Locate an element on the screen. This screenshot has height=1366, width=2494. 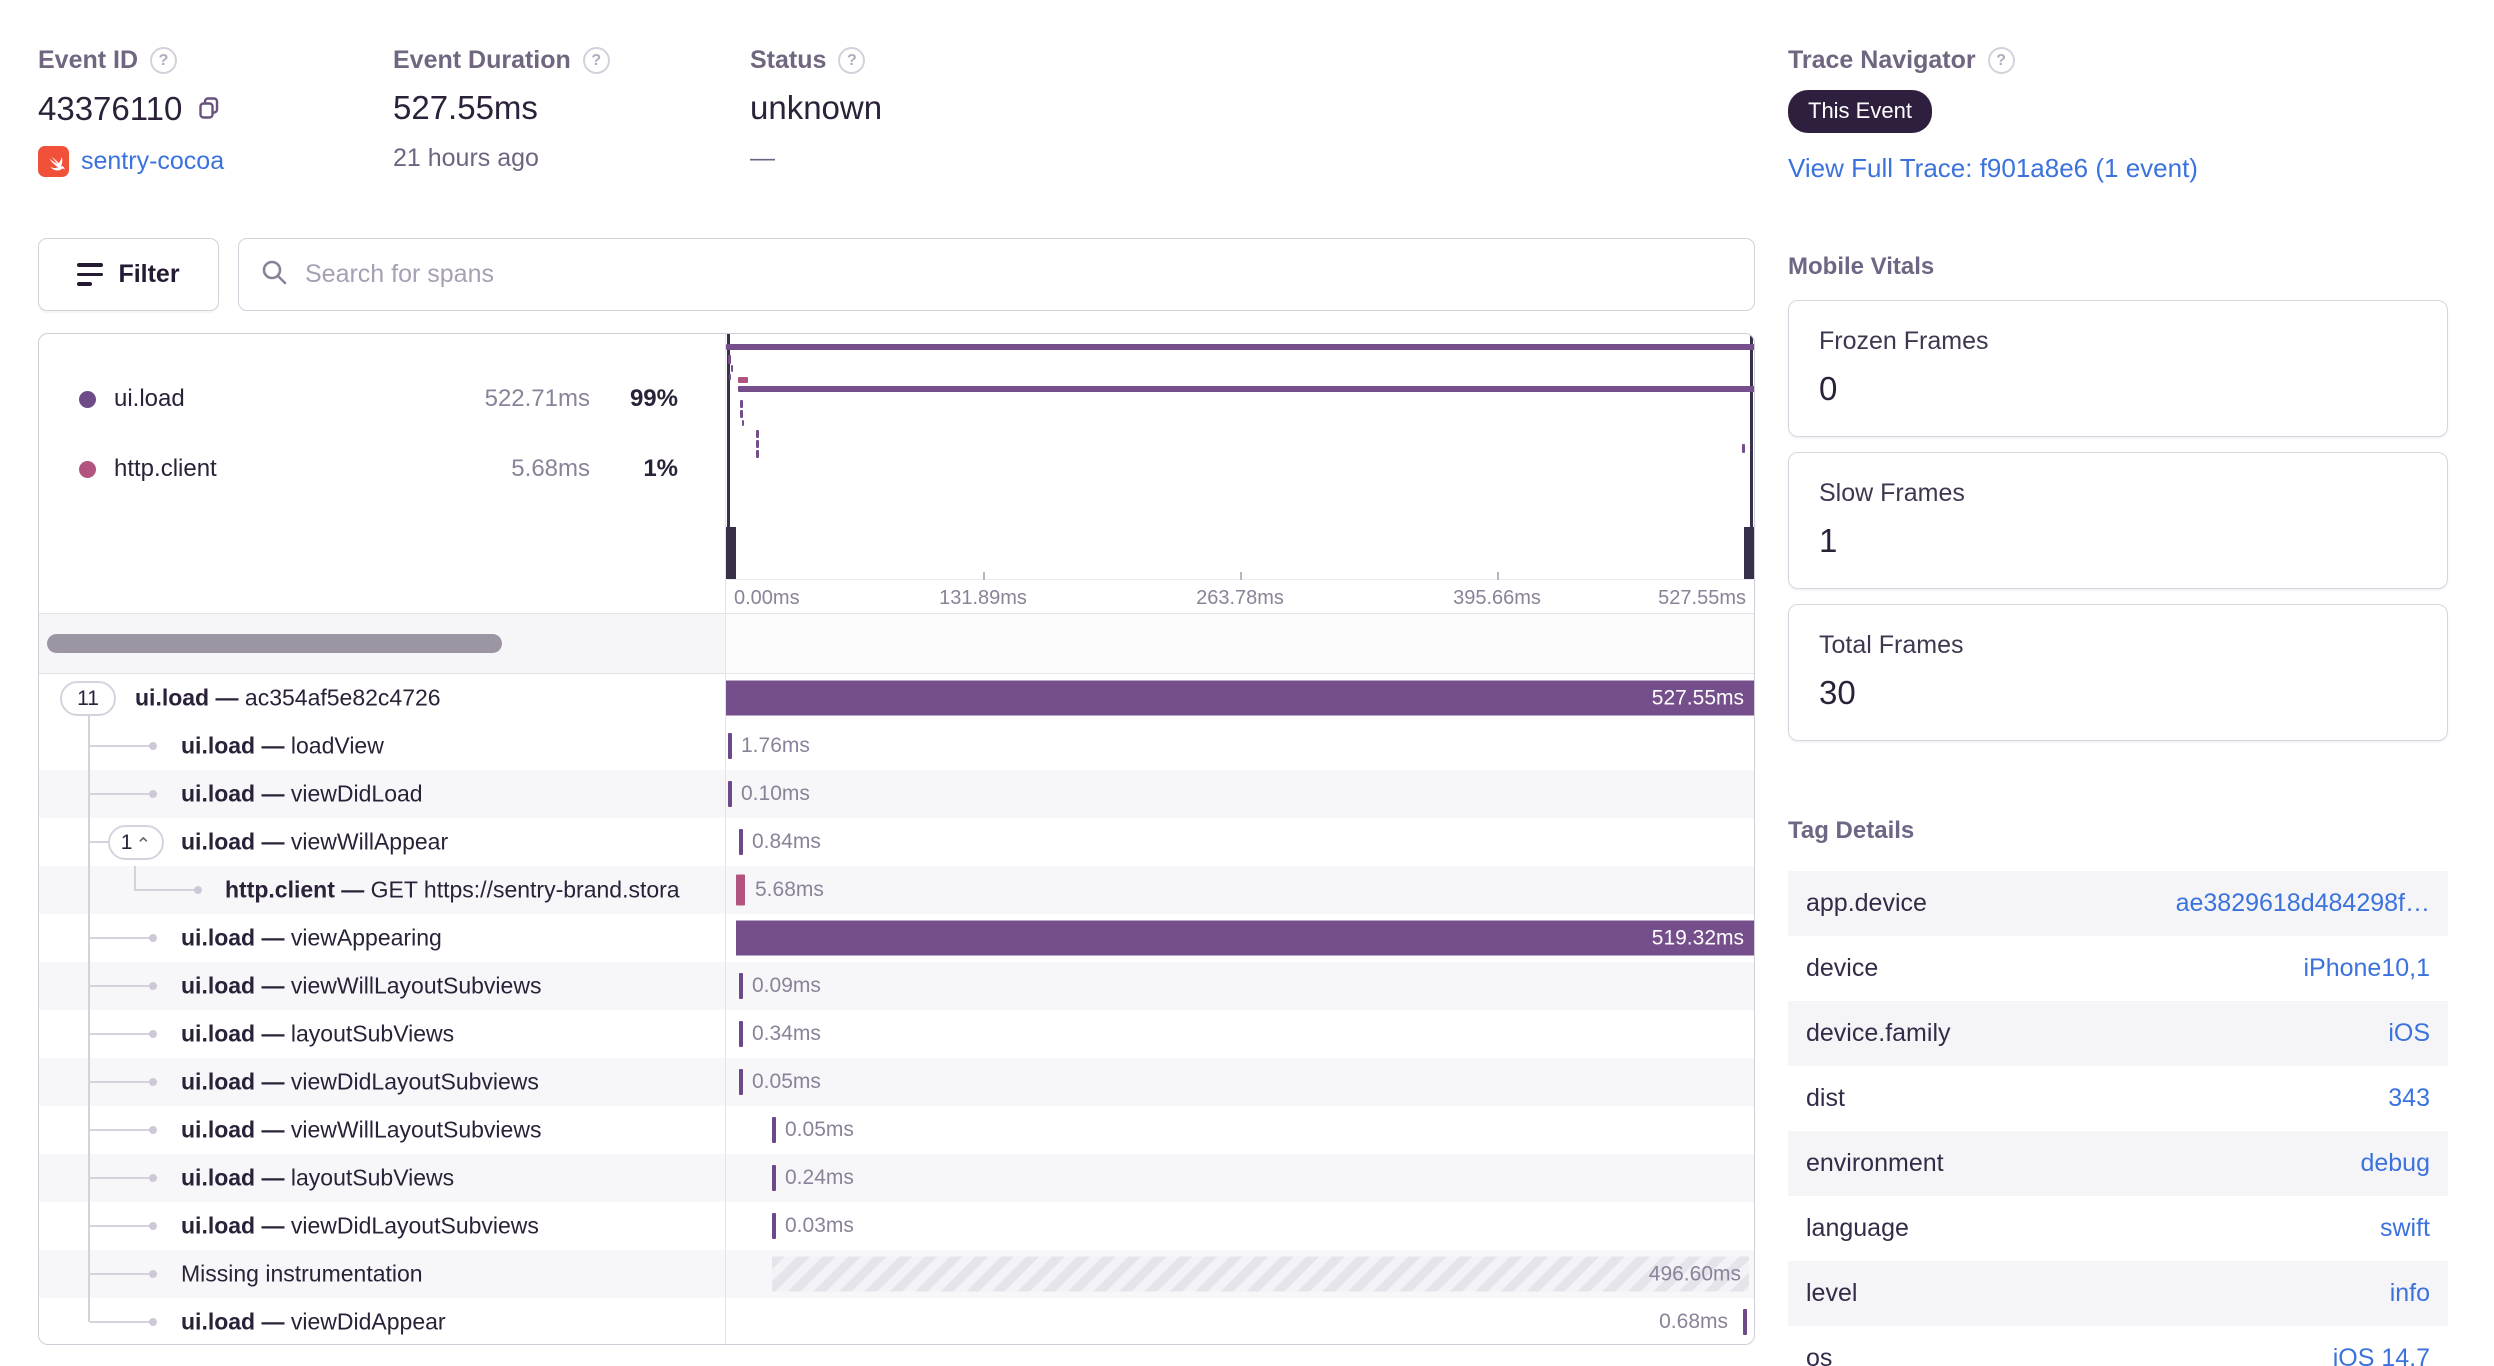
axis-tick-label: 263.78ms is located at coordinates (1240, 598).